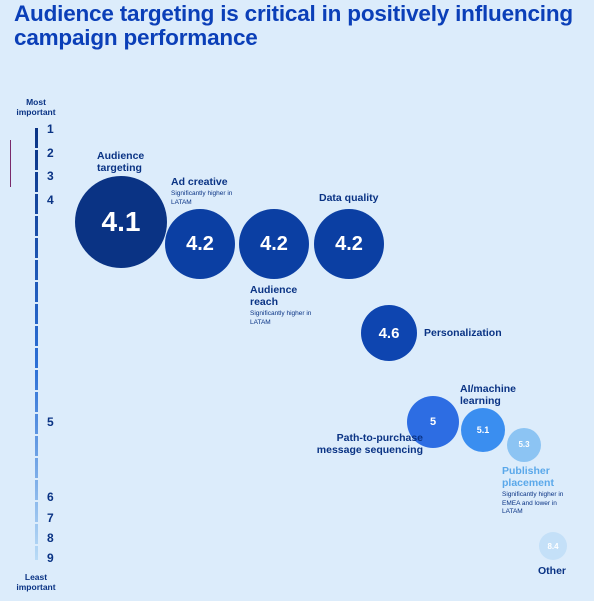  I want to click on y-tick-label: 2, so click(50, 153).